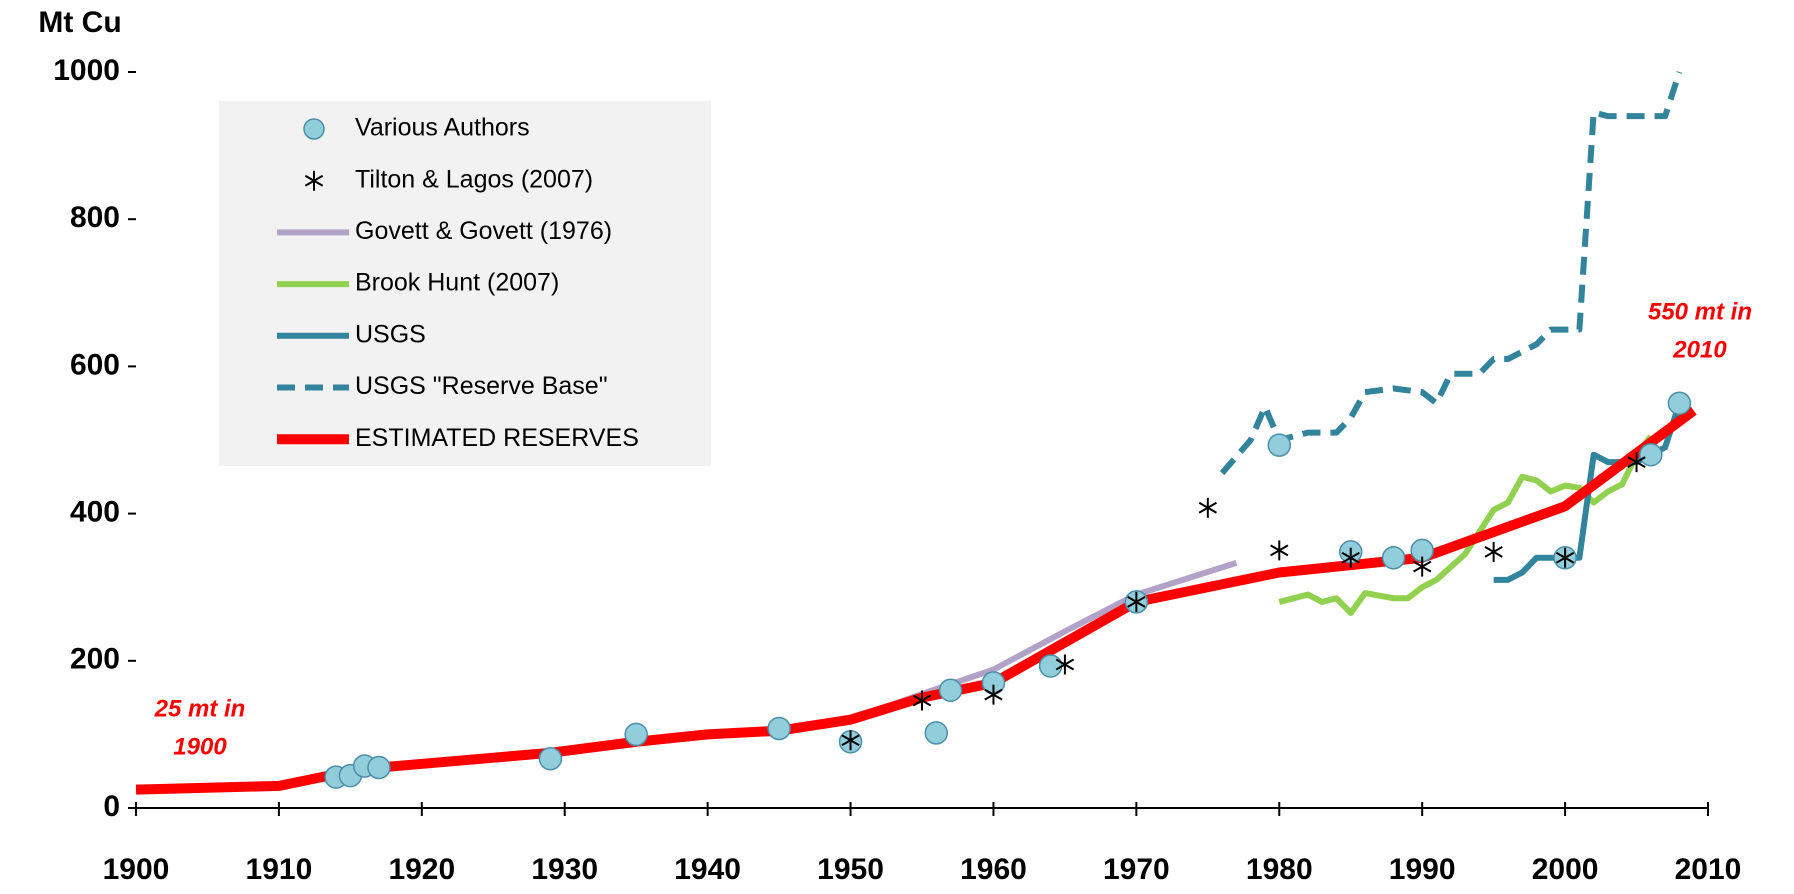  Describe the element at coordinates (993, 869) in the screenshot. I see `x-tick-label: 1960` at that location.